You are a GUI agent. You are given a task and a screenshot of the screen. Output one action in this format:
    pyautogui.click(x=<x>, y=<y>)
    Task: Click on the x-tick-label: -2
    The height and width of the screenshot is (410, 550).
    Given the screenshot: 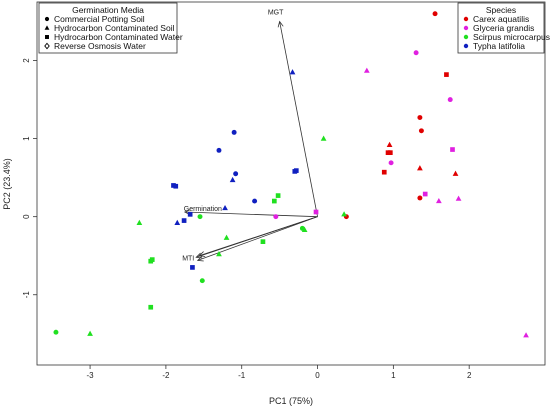 What is the action you would take?
    pyautogui.click(x=166, y=375)
    